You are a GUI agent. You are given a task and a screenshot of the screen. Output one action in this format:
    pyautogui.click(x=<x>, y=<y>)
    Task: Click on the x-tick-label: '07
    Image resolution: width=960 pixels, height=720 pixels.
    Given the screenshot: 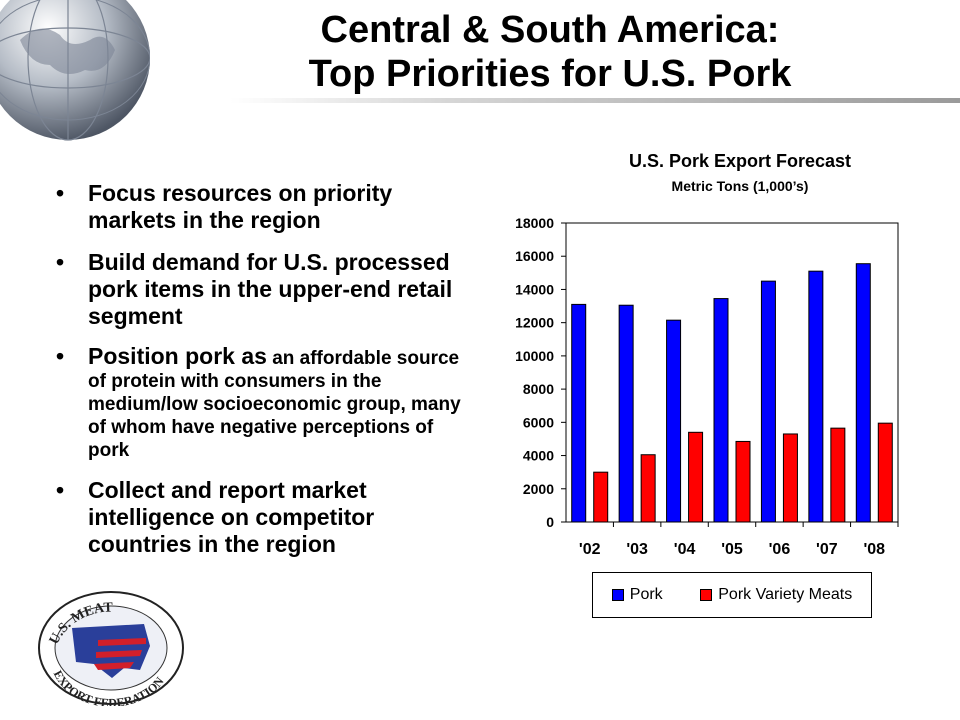 What is the action you would take?
    pyautogui.click(x=827, y=549)
    